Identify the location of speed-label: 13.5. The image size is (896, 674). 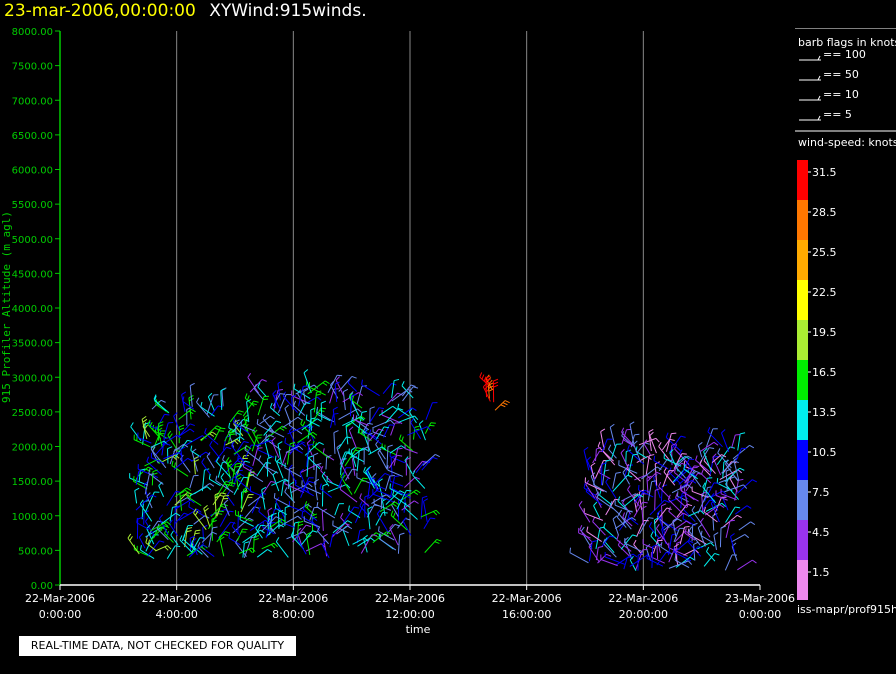
(824, 412).